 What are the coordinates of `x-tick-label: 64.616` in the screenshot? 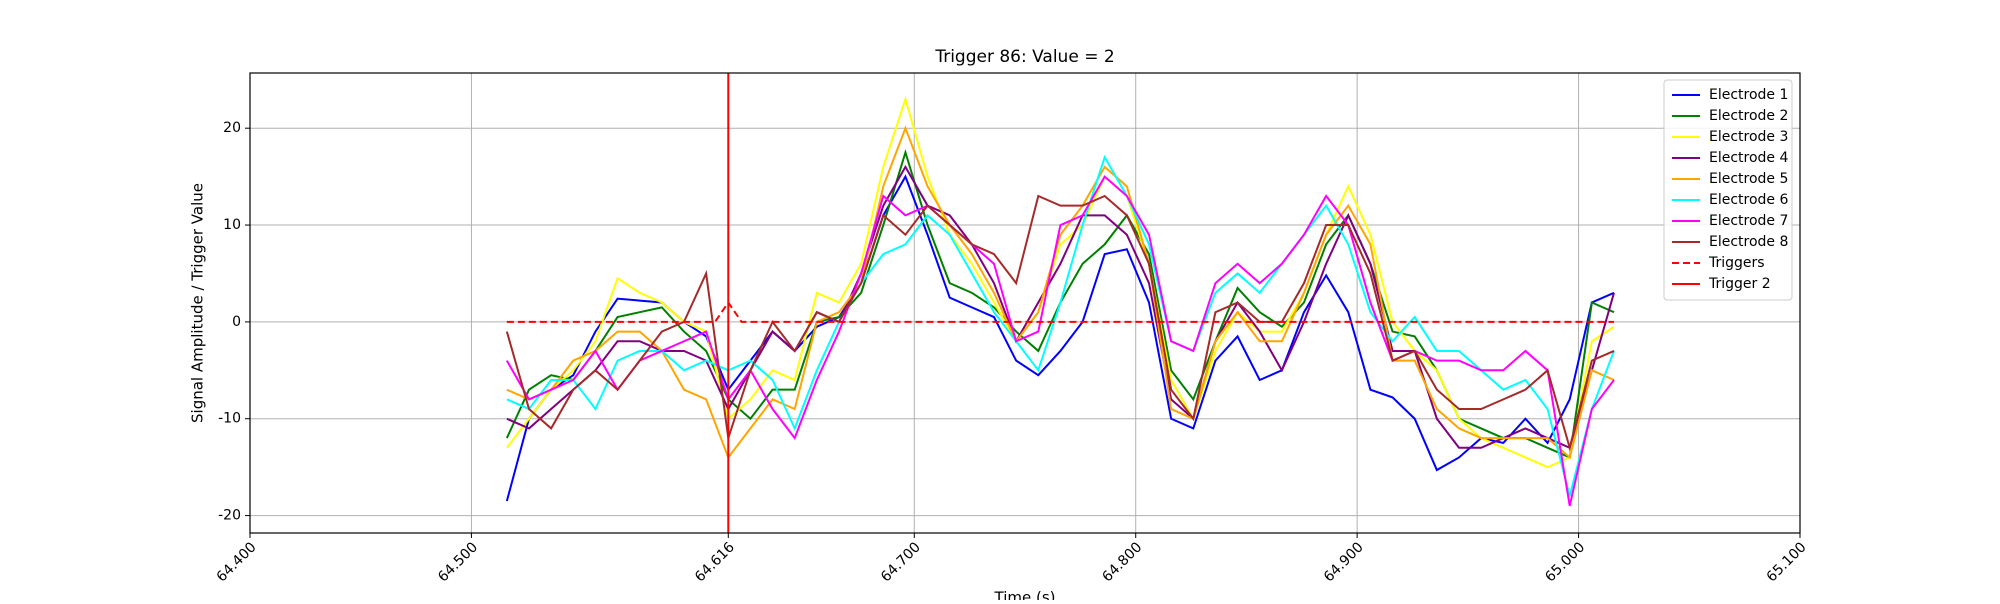 It's located at (715, 562).